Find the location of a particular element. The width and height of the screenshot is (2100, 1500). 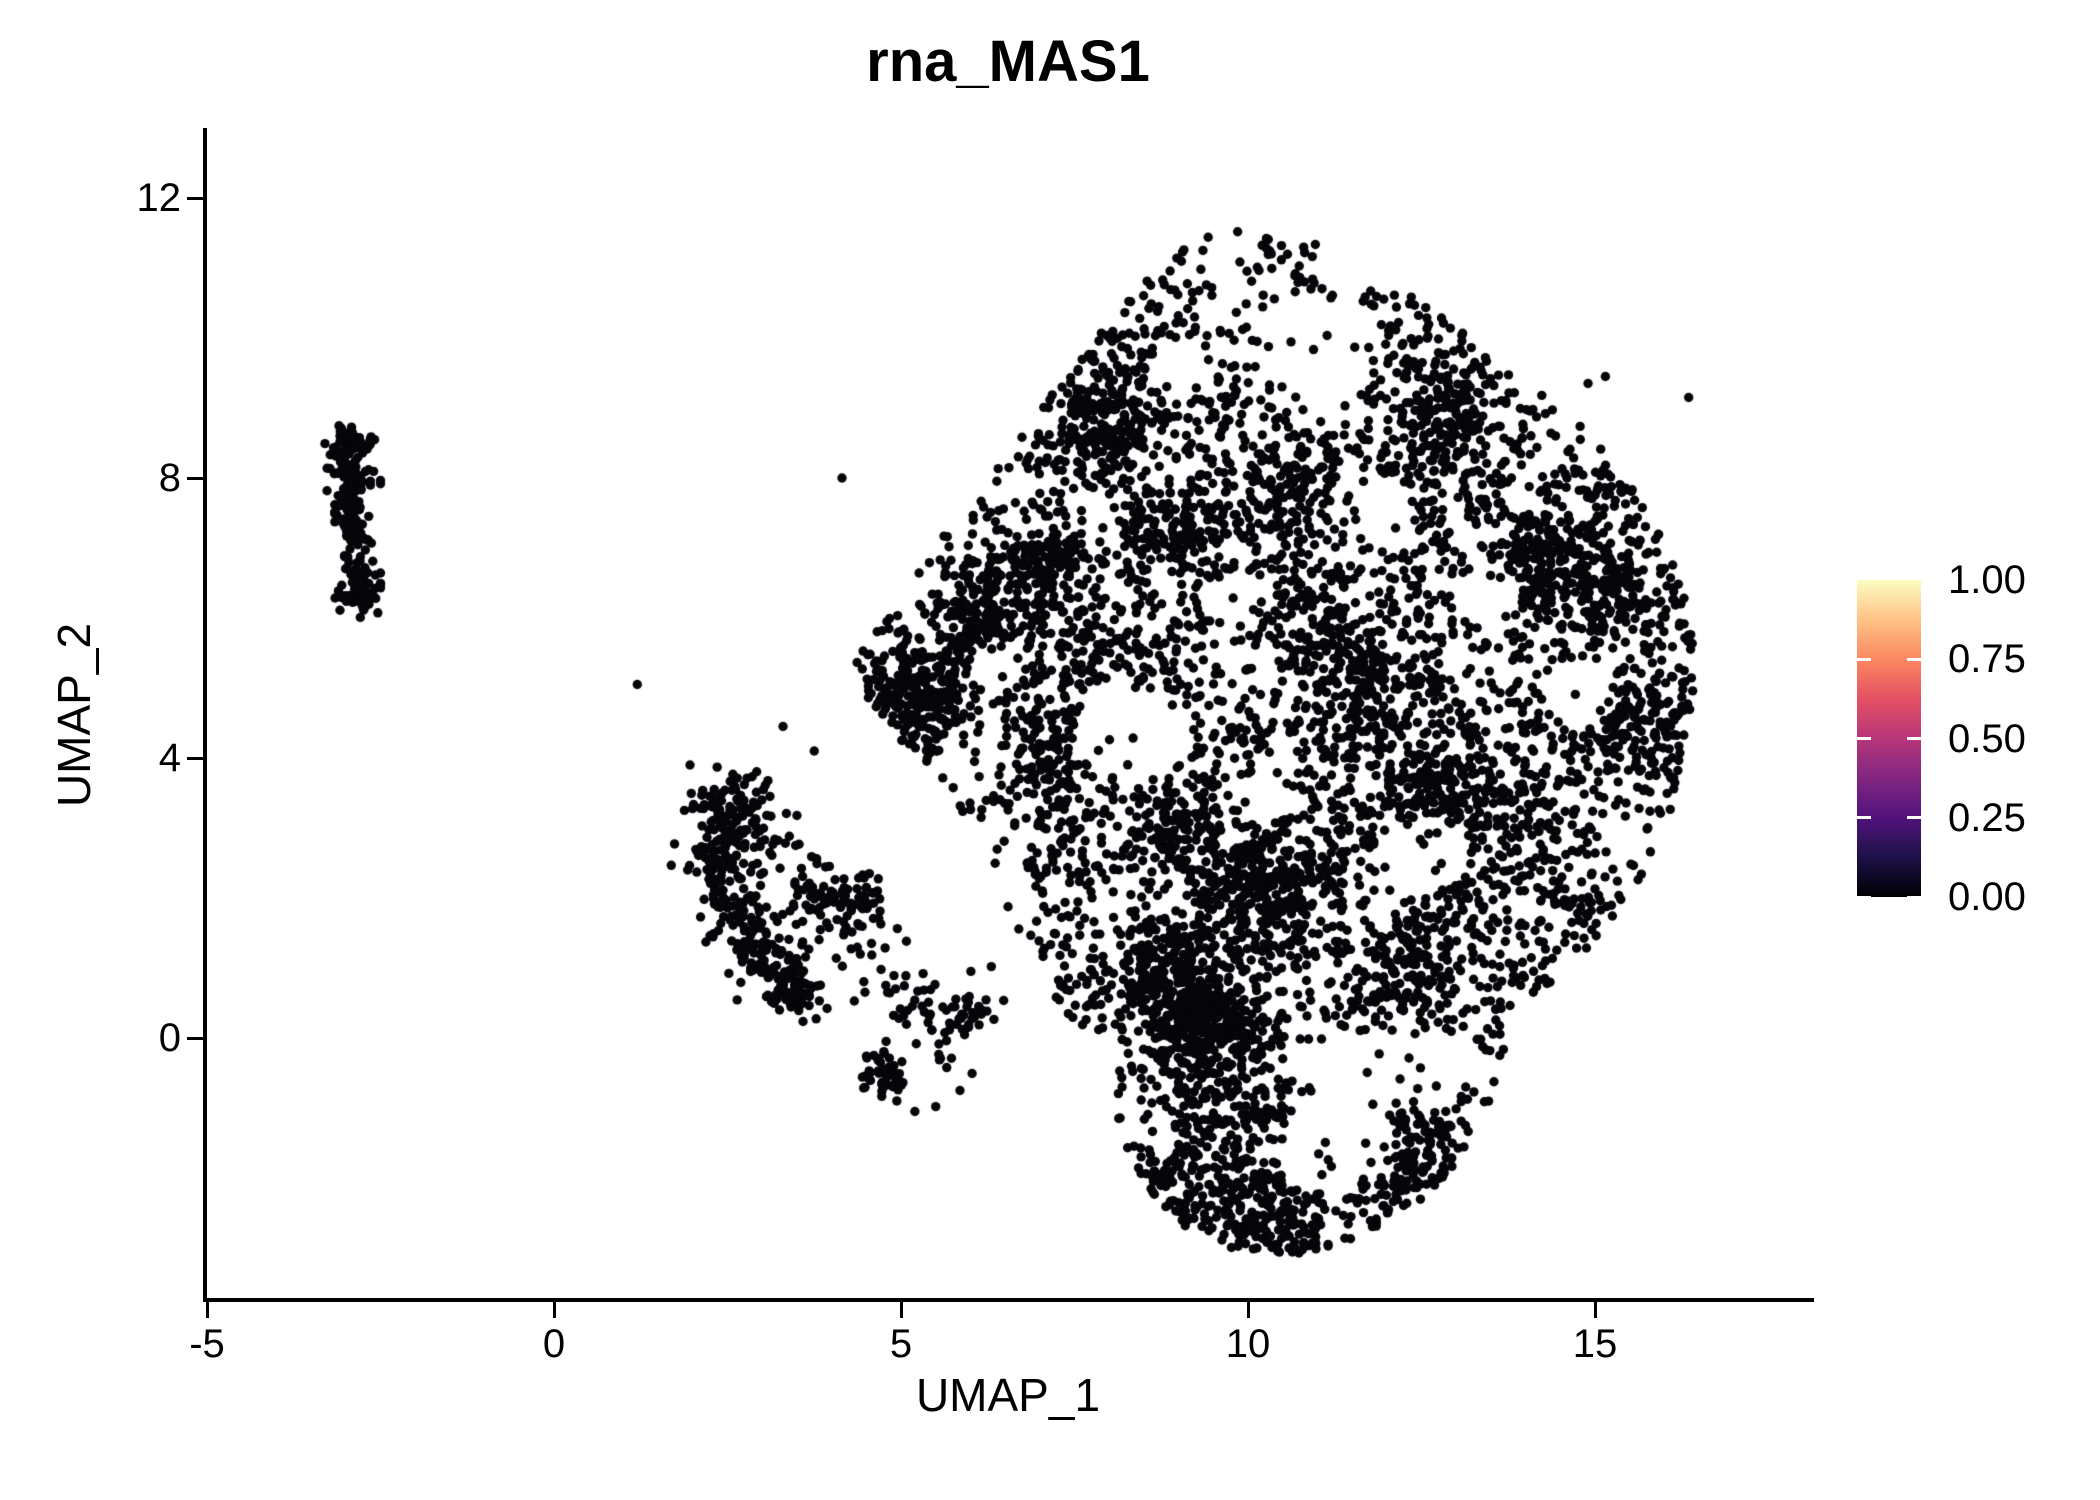

x-tick-label: 5 is located at coordinates (901, 1344).